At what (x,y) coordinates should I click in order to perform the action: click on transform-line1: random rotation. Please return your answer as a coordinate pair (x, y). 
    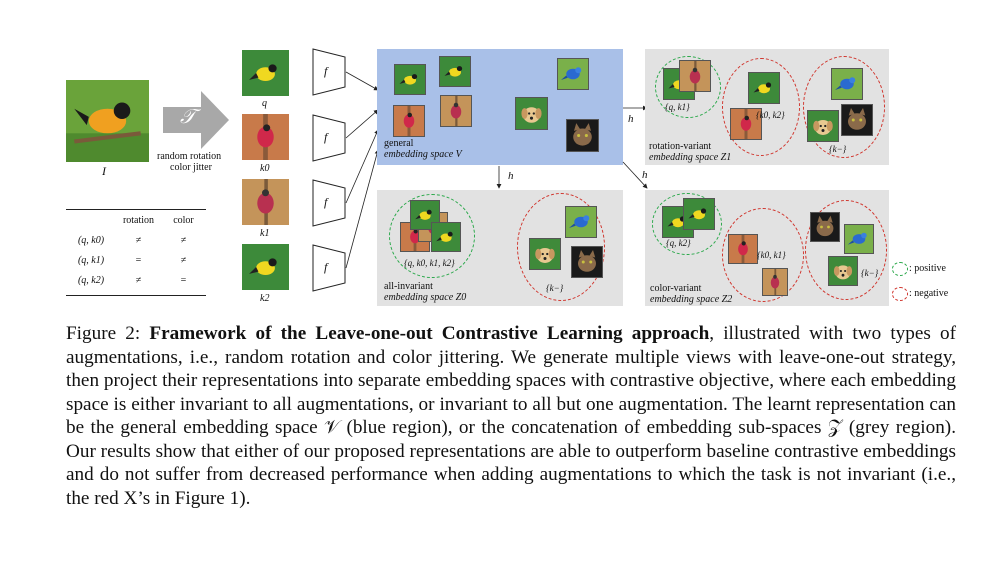
    Looking at the image, I should click on (189, 156).